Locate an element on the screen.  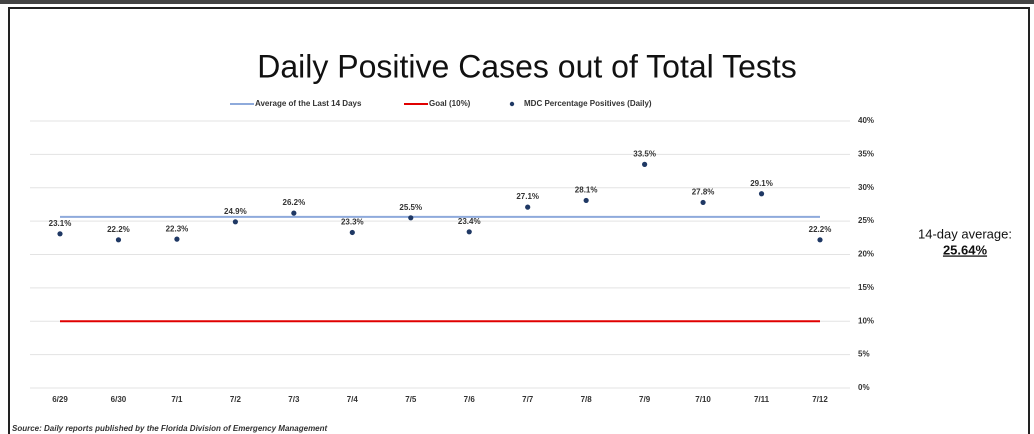
x-tick-label: 7/4 is located at coordinates (353, 399).